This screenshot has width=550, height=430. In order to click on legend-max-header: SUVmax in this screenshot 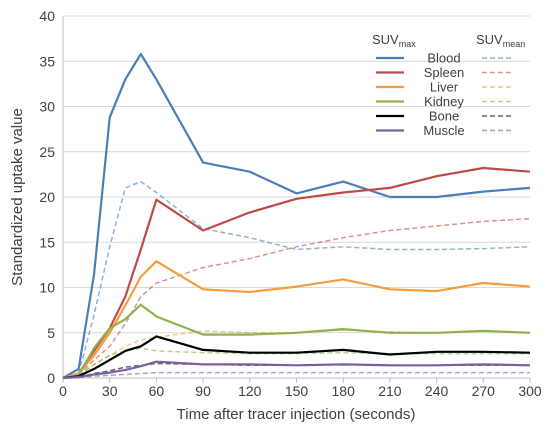, I will do `click(394, 40)`.